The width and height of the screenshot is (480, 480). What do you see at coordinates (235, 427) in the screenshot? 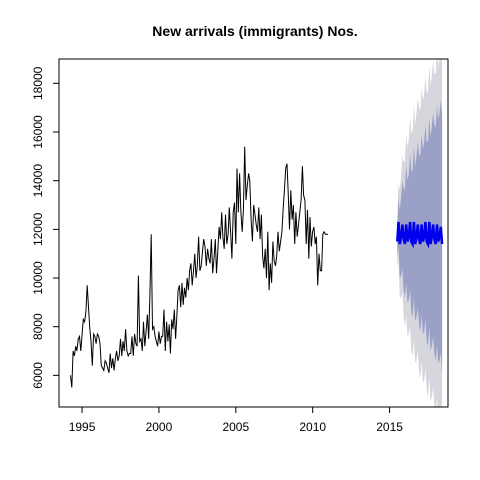
I see `x-tick-label: 2005` at bounding box center [235, 427].